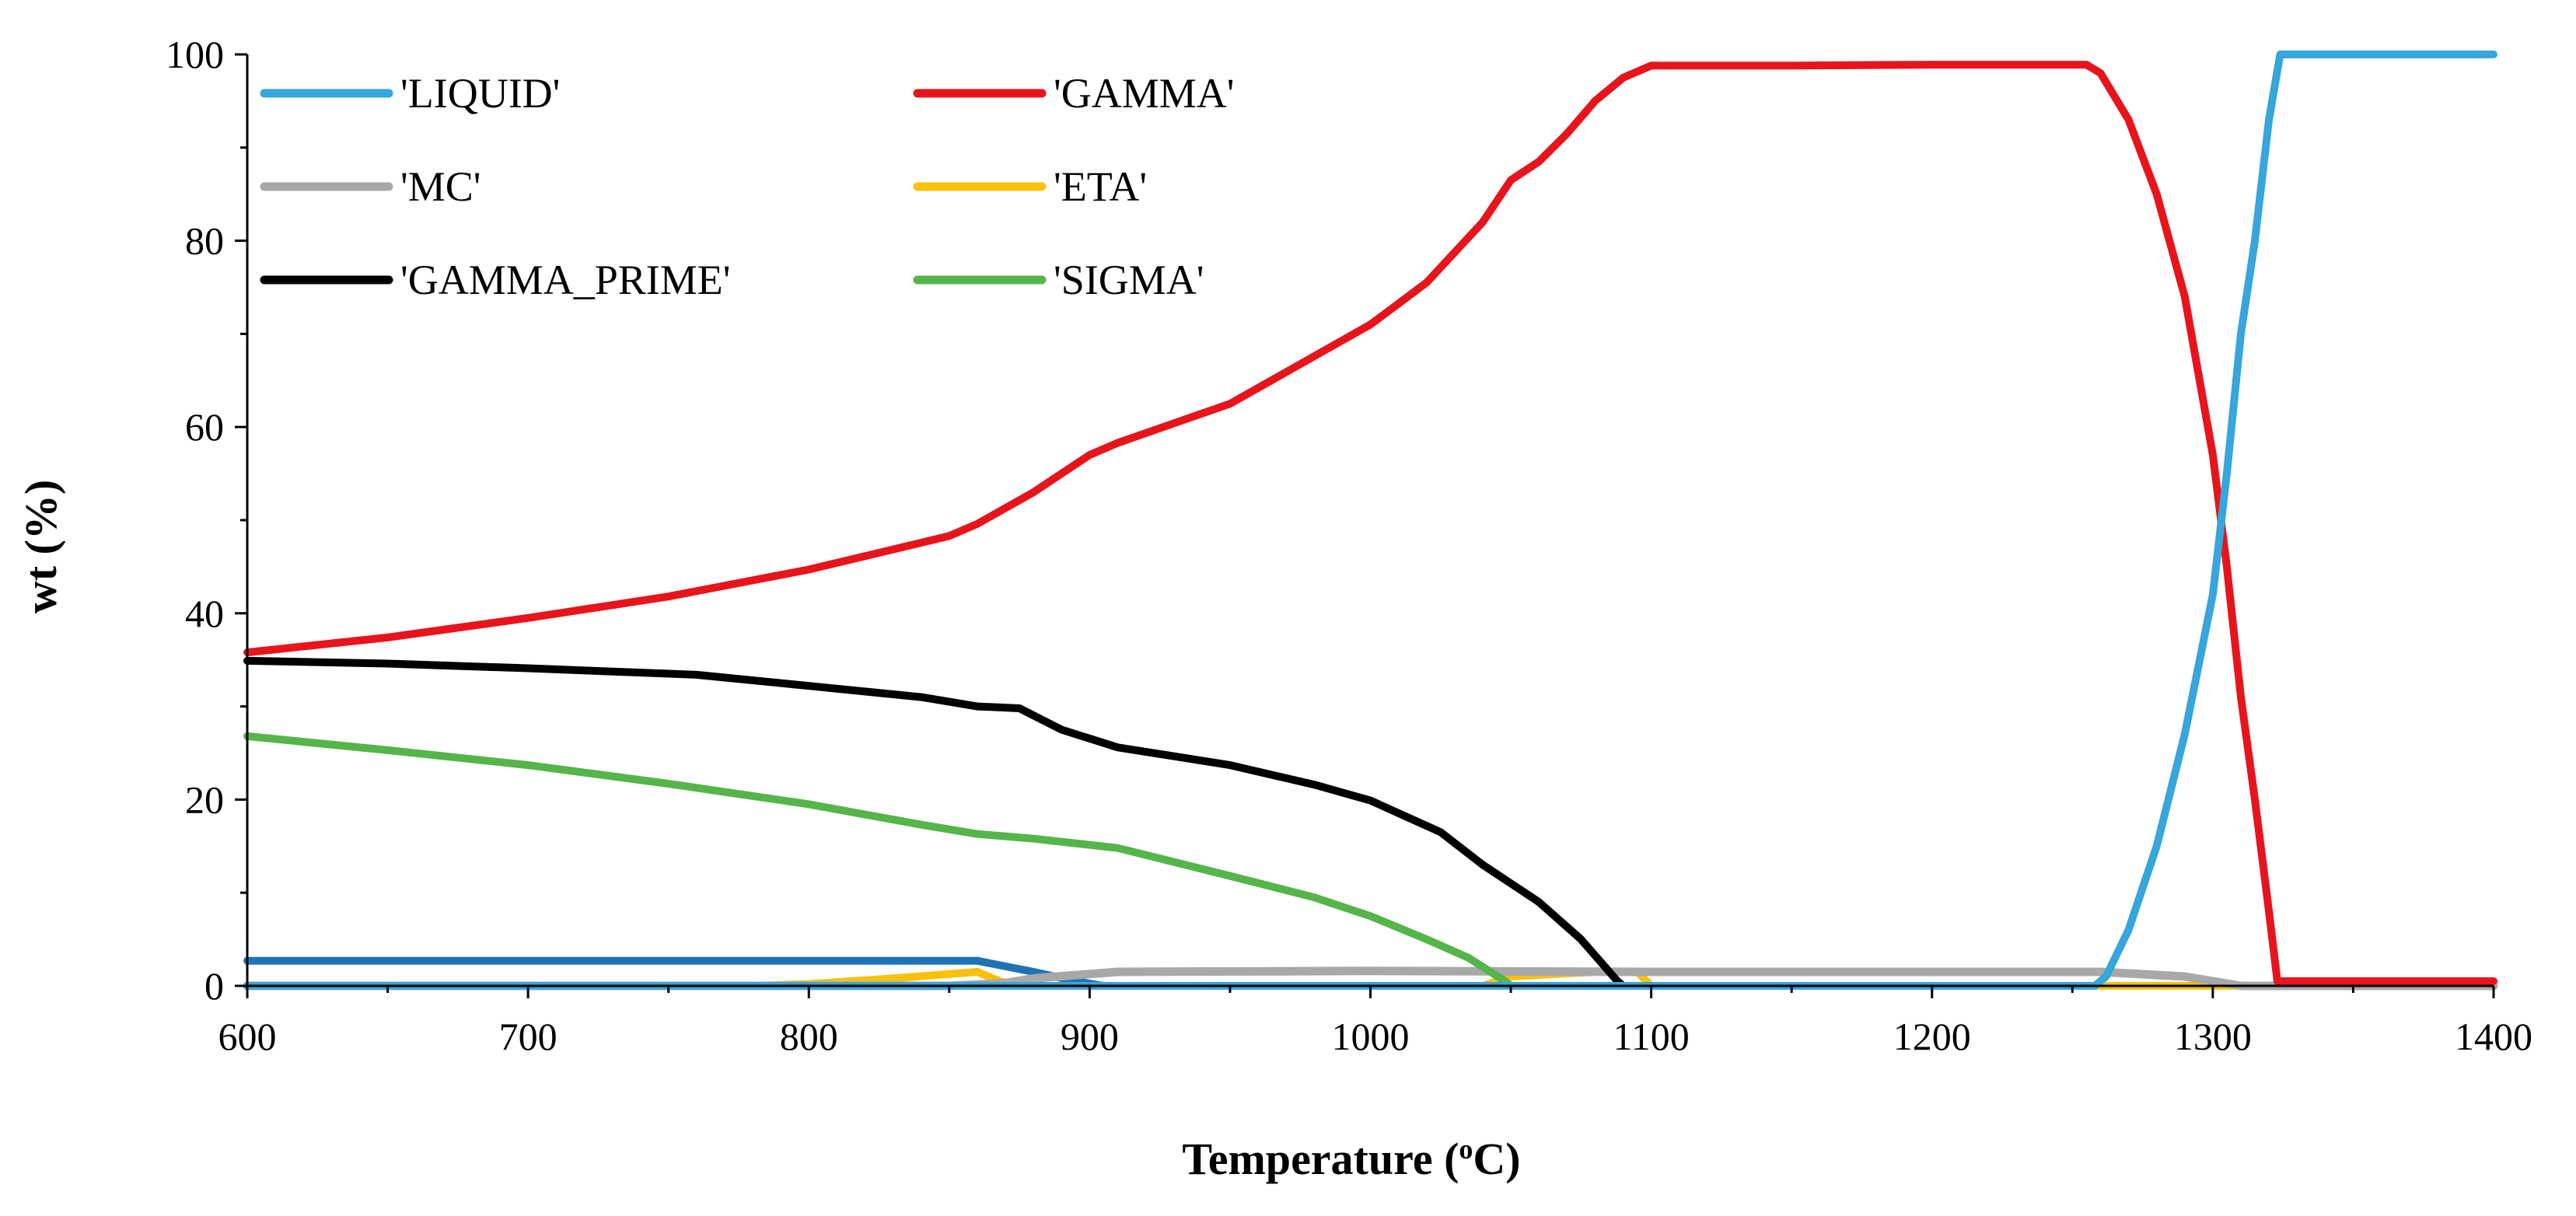 The height and width of the screenshot is (1216, 2576). What do you see at coordinates (809, 1036) in the screenshot?
I see `x-tick-label: 800` at bounding box center [809, 1036].